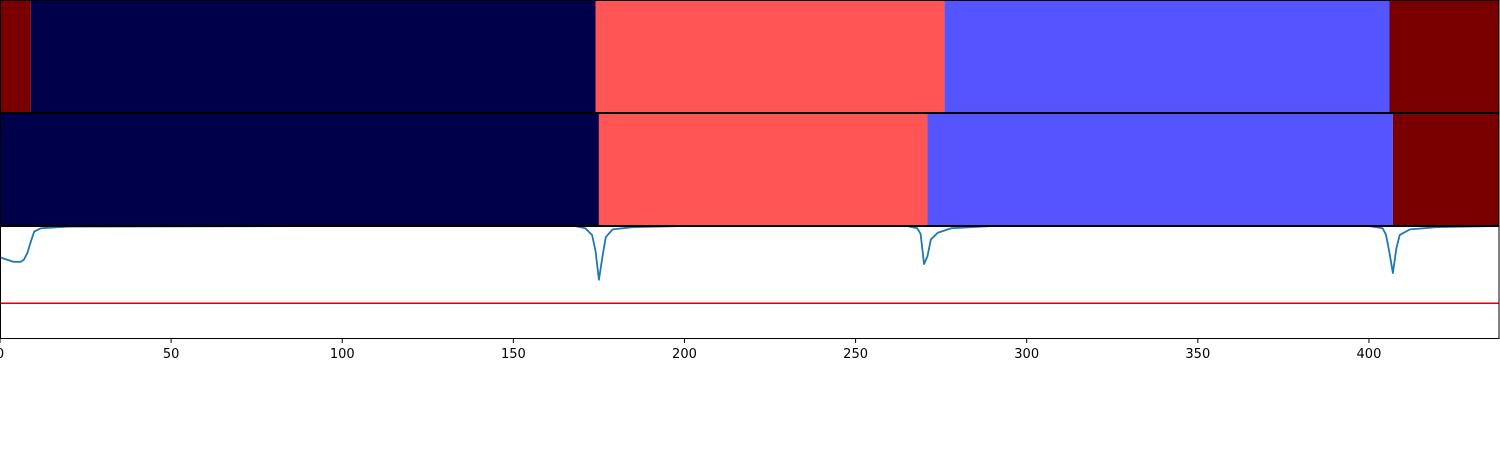 The image size is (1500, 450). I want to click on signal-line, so click(750, 253).